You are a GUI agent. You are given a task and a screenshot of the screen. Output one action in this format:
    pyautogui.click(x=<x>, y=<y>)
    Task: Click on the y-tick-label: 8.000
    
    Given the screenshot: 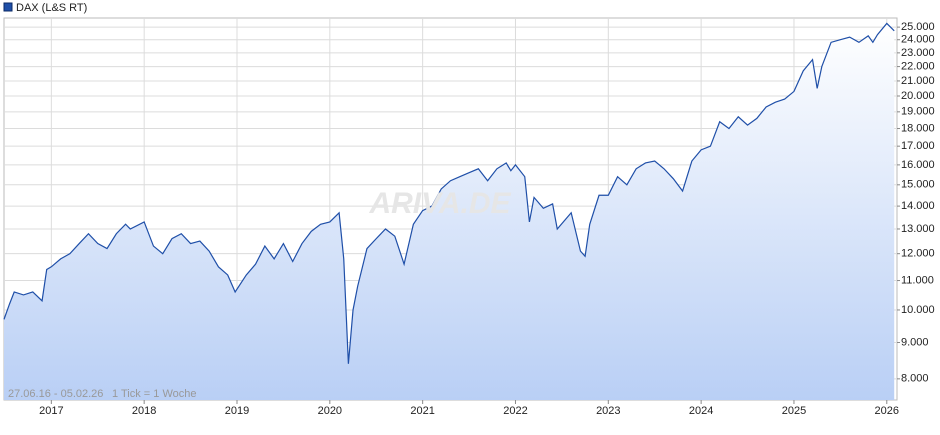 What is the action you would take?
    pyautogui.click(x=915, y=379)
    